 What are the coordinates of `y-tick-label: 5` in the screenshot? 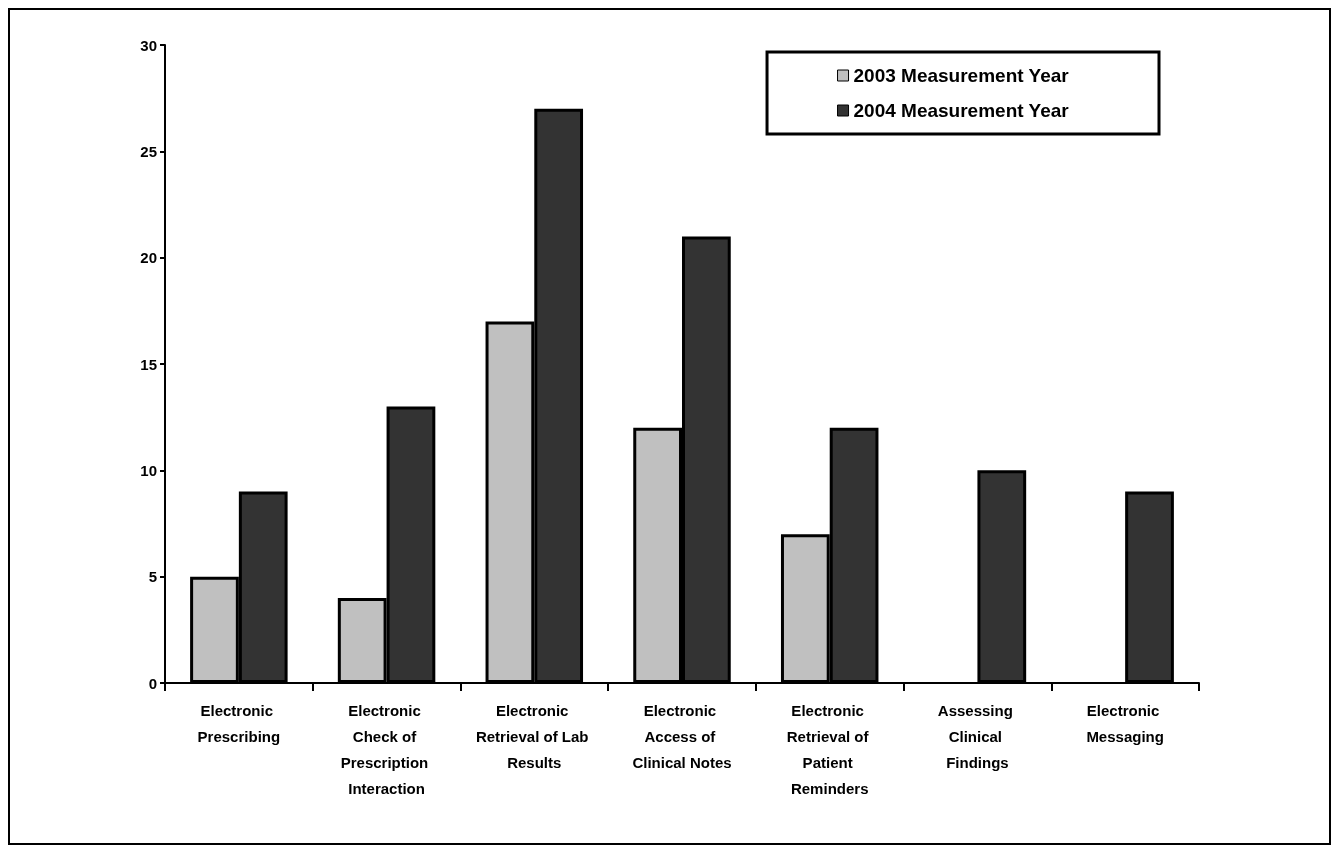 It's located at (152, 577).